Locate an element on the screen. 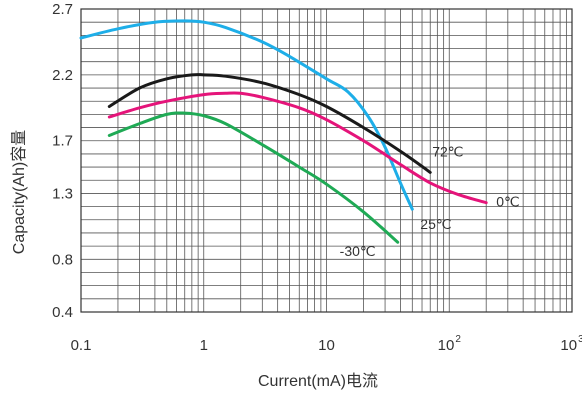  series-minus30-label: -30℃ is located at coordinates (358, 251).